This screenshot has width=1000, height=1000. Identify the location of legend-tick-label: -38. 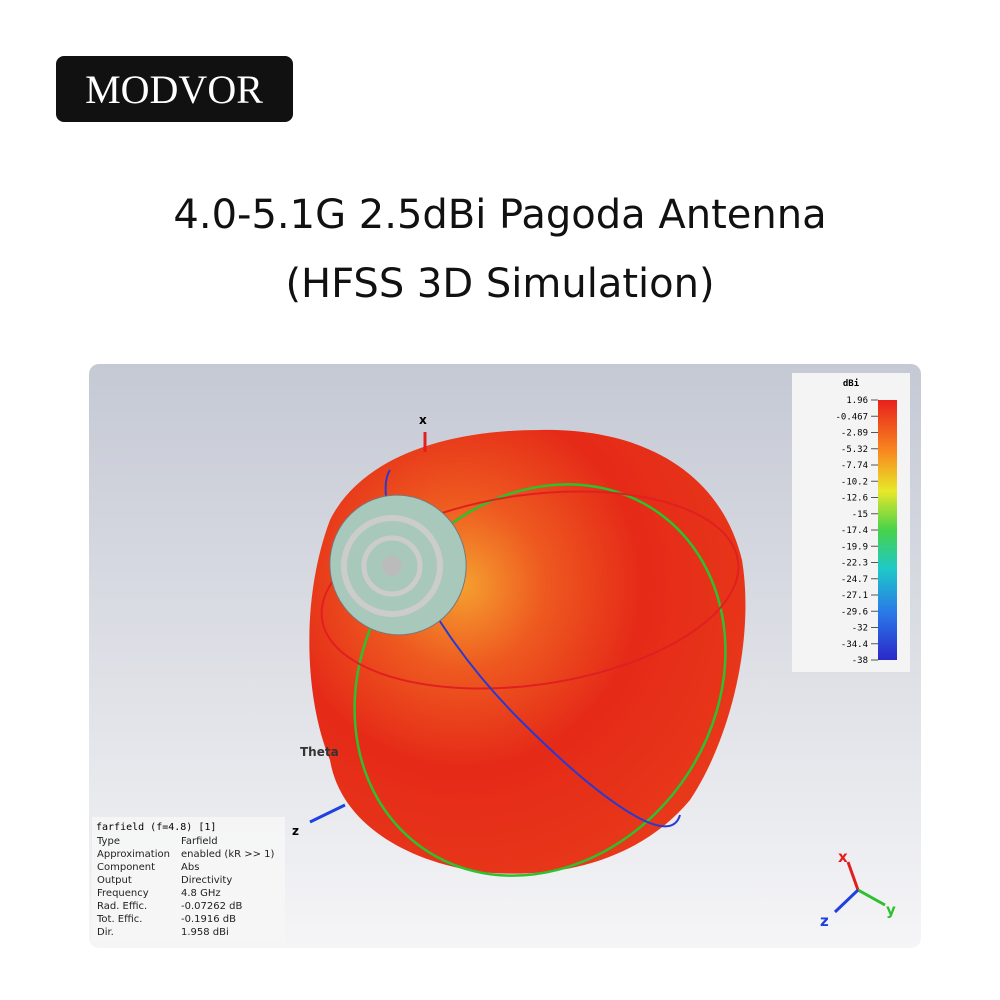
(860, 661).